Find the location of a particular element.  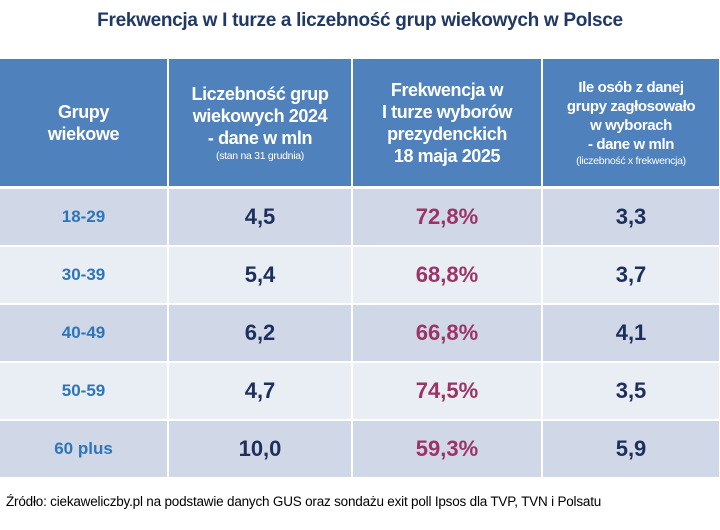

header-population-note: (stan na 31 grudnia) is located at coordinates (260, 155).